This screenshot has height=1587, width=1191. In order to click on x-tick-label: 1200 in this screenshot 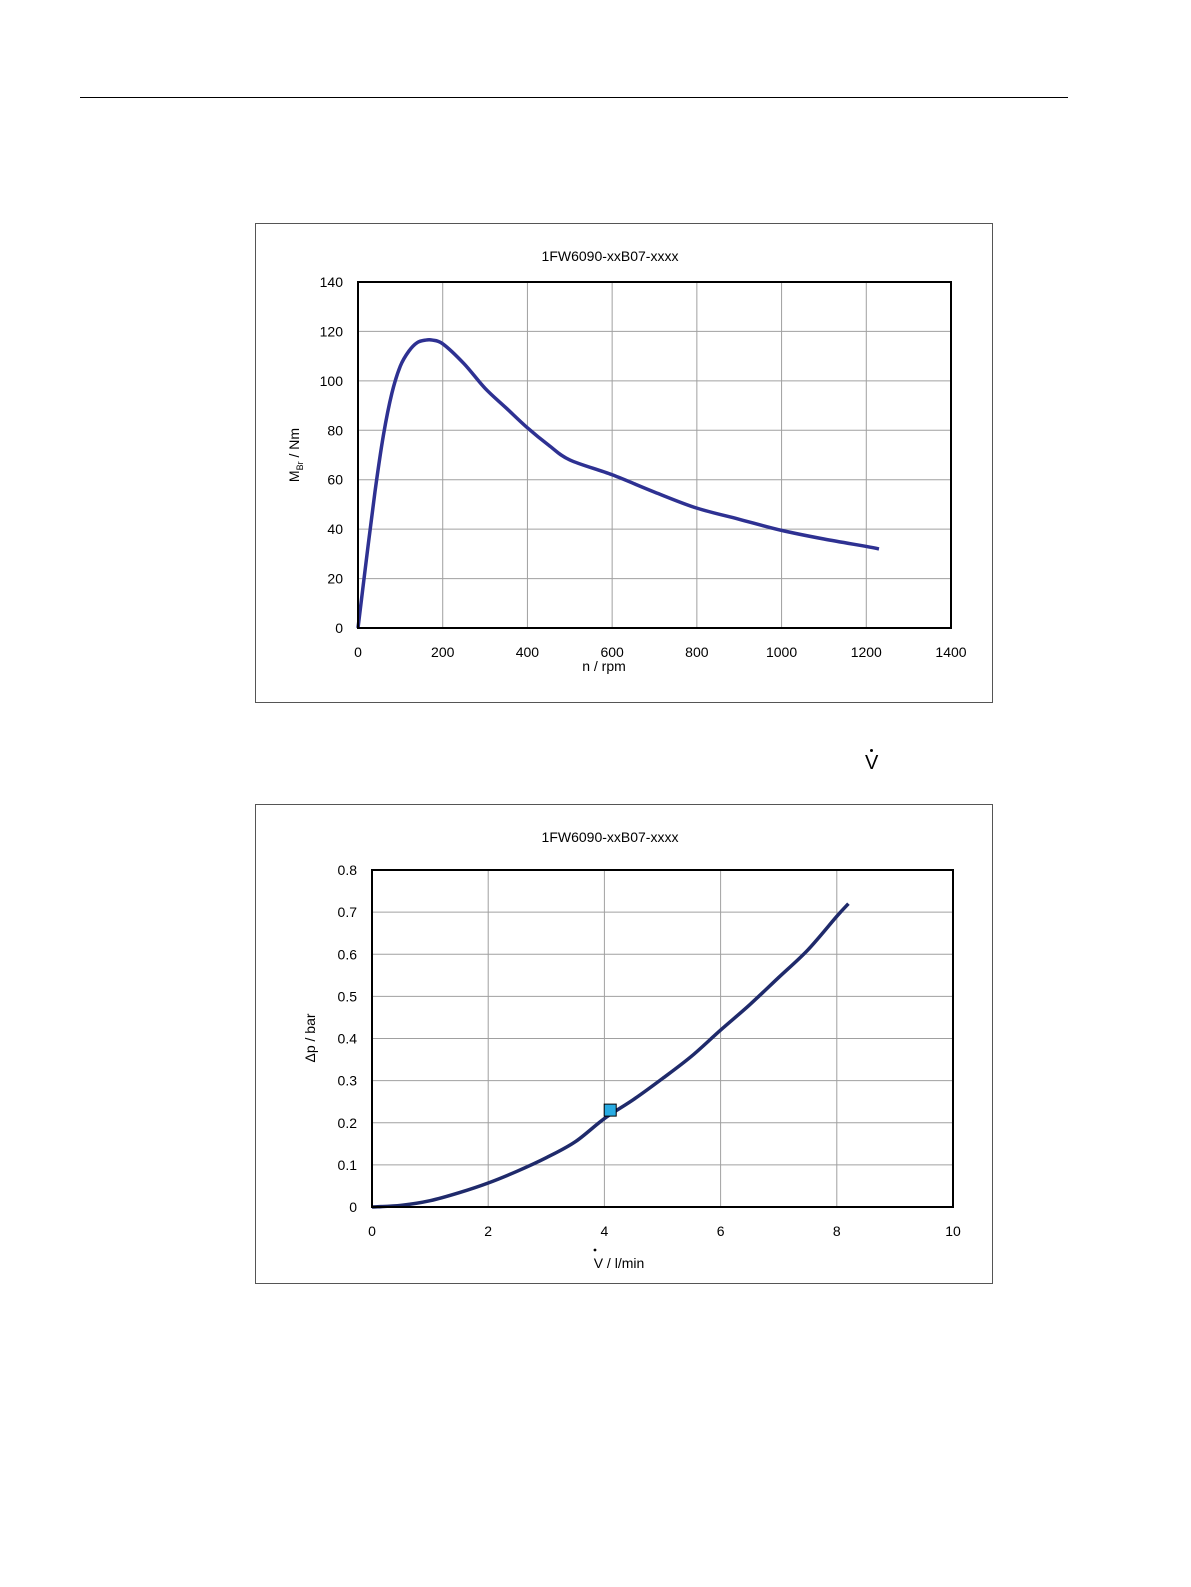, I will do `click(866, 652)`.